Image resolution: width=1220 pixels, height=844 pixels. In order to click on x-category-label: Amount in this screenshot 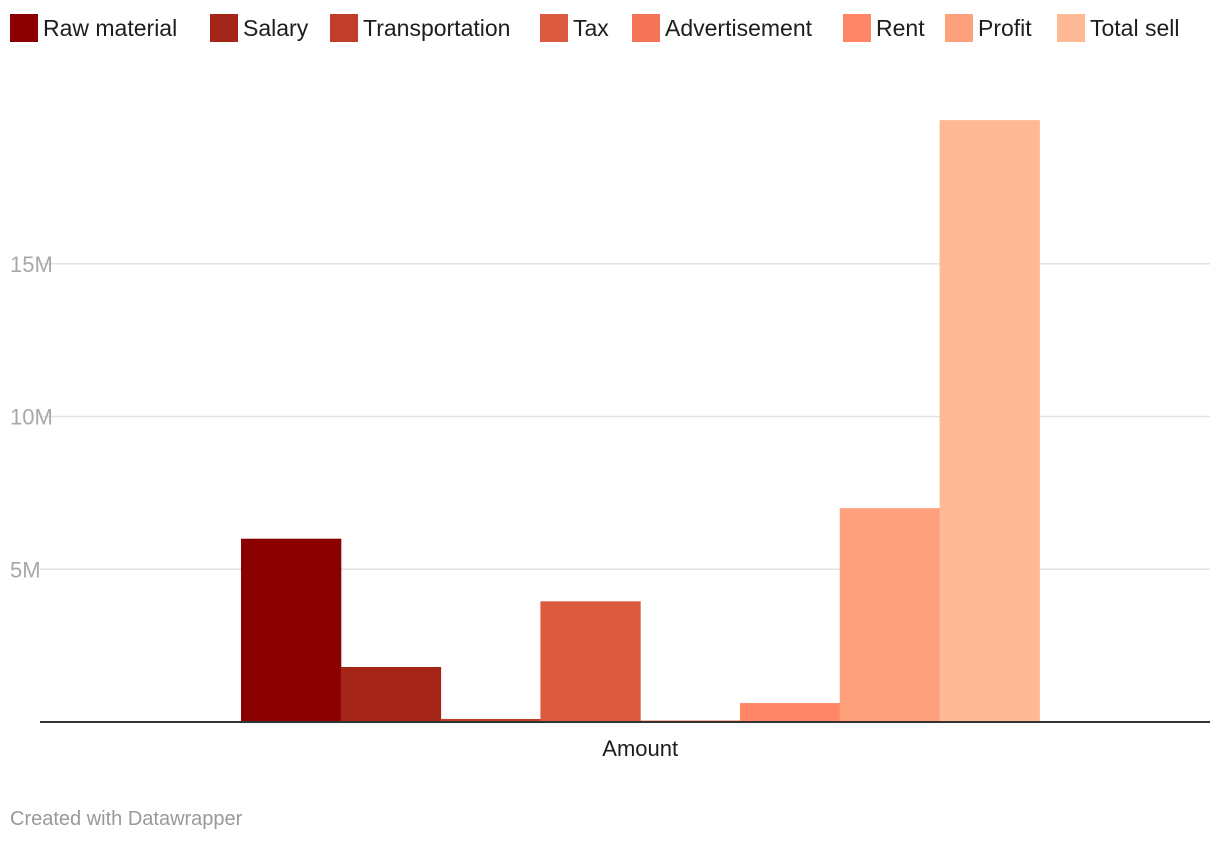, I will do `click(640, 748)`.